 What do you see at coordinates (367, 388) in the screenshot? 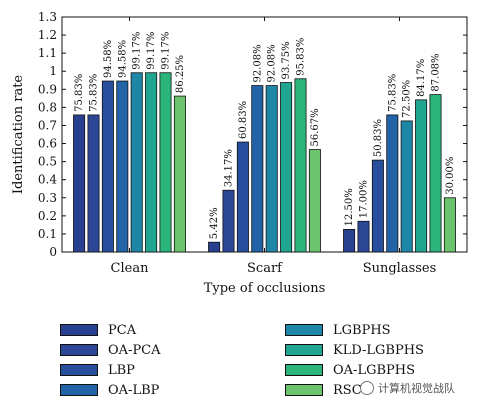
I see `wechat-icon` at bounding box center [367, 388].